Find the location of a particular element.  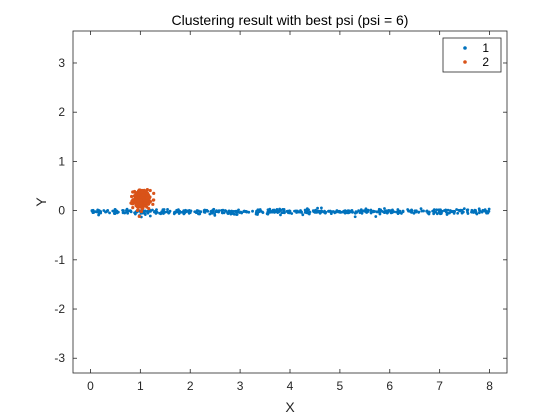

y-tick-label: 2 is located at coordinates (61, 112).